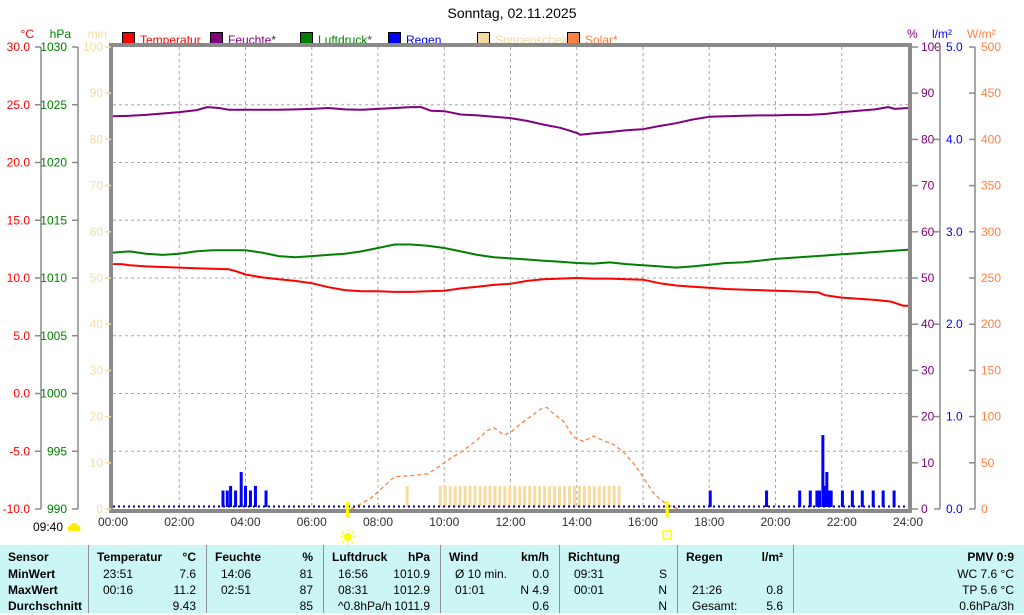  I want to click on svg-text: 1025, so click(53, 105).